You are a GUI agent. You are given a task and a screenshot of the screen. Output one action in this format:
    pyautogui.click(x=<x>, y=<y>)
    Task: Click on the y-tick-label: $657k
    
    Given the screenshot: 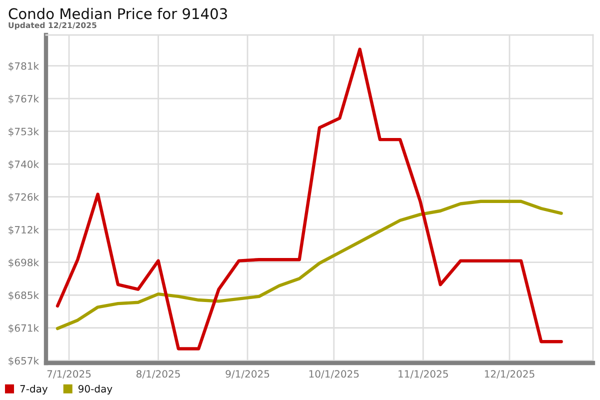 What is the action you would take?
    pyautogui.click(x=24, y=361)
    